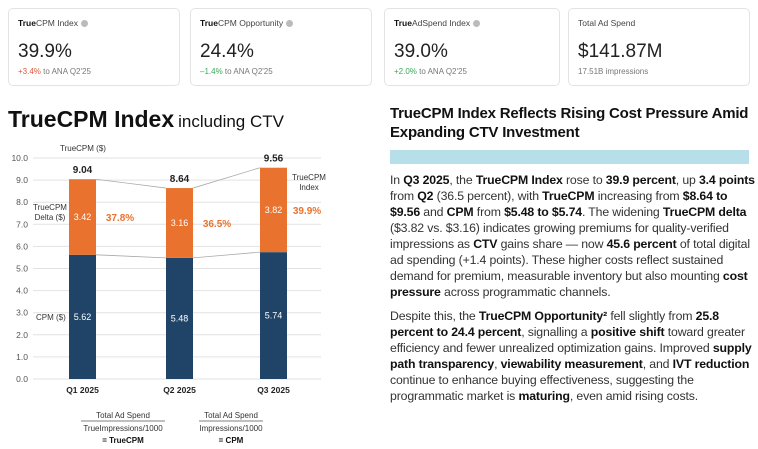  I want to click on bold-text: $5.48 to $5.74, so click(543, 212).